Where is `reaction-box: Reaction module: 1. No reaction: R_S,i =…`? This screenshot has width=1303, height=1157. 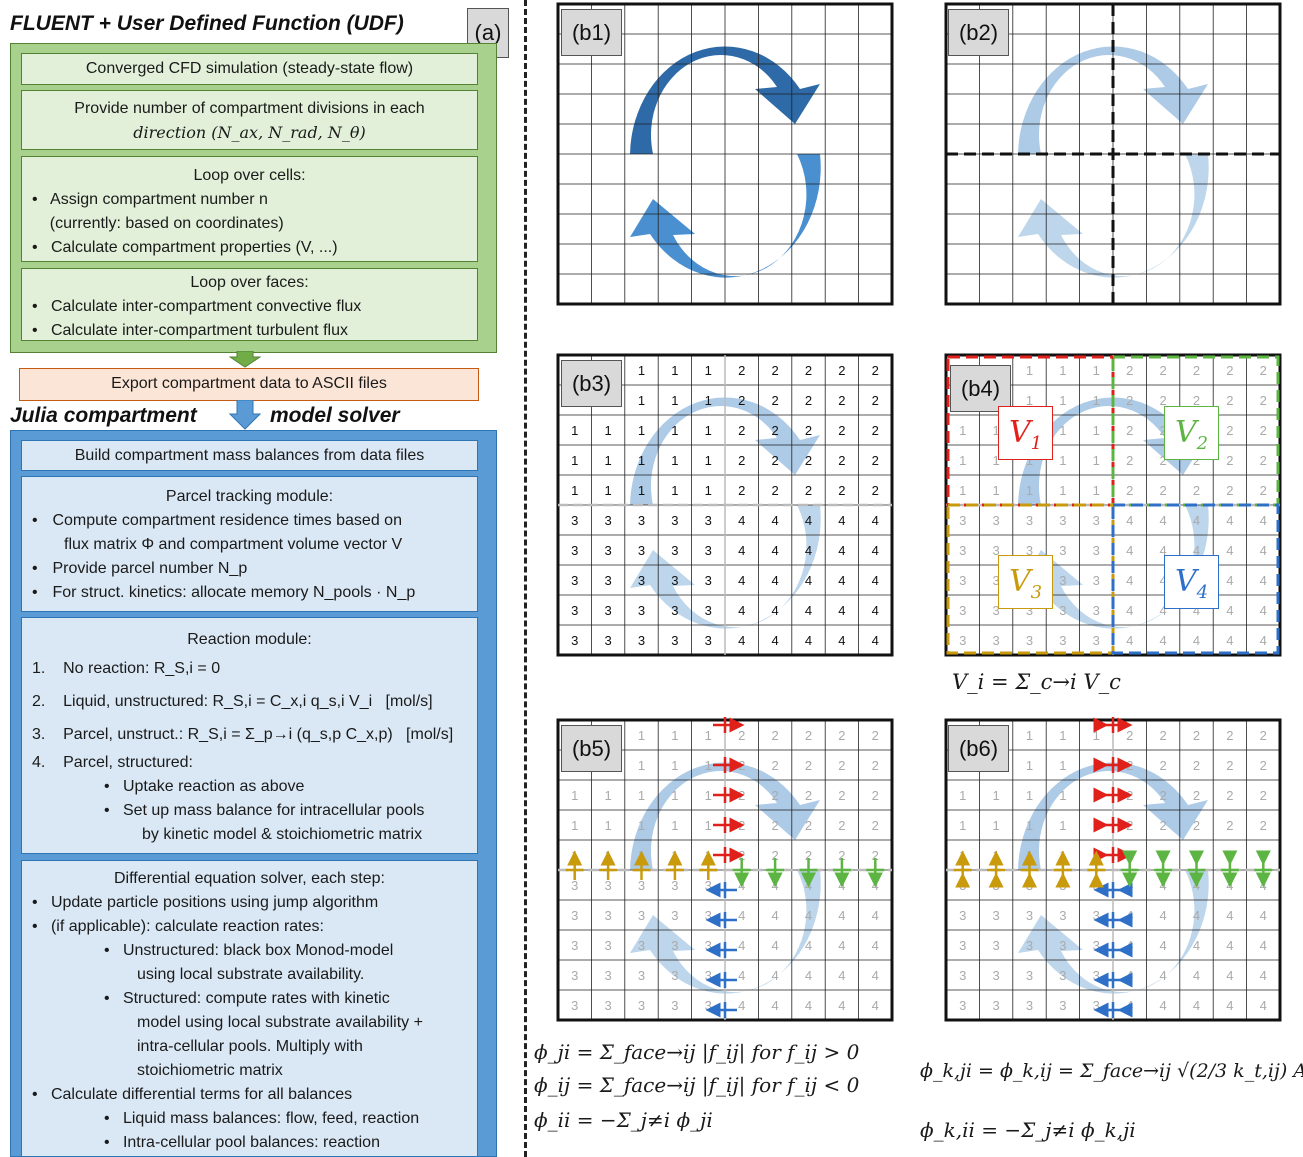 reaction-box: Reaction module: 1. No reaction: R_S,i =… is located at coordinates (249, 735).